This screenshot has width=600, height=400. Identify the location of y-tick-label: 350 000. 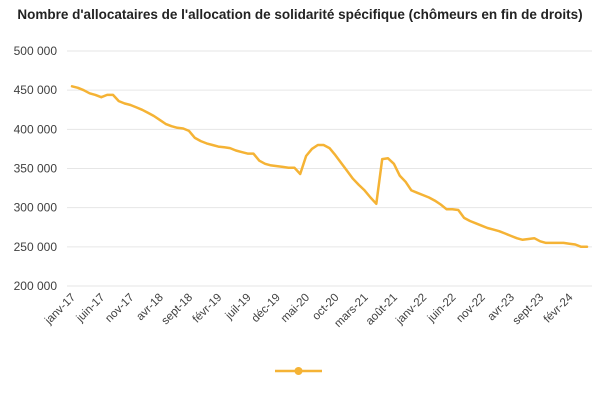
(36, 169).